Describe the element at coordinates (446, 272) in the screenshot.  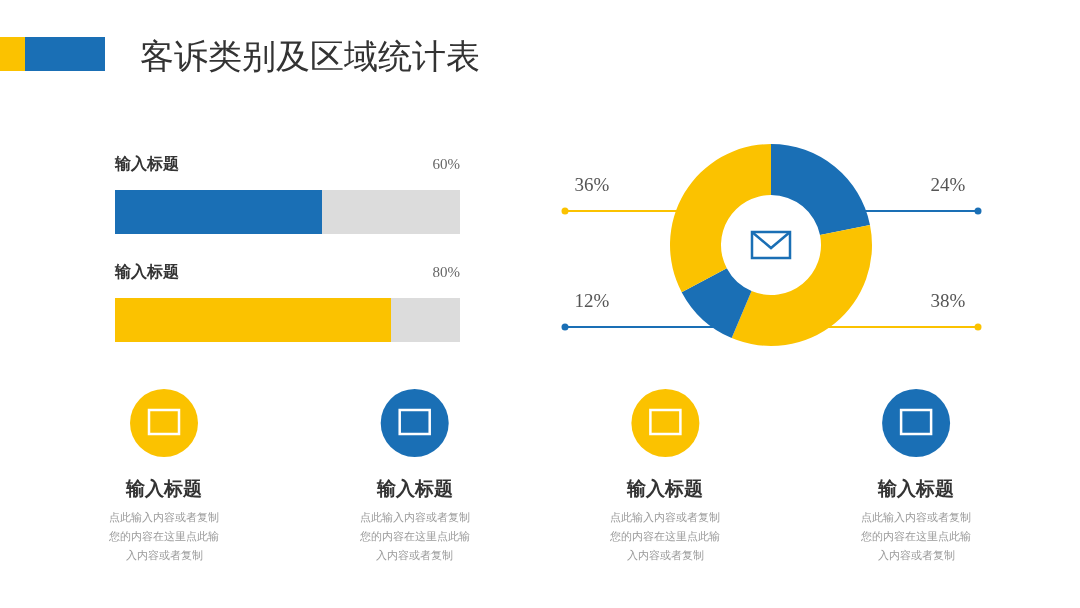
I see `data-label: 80%` at that location.